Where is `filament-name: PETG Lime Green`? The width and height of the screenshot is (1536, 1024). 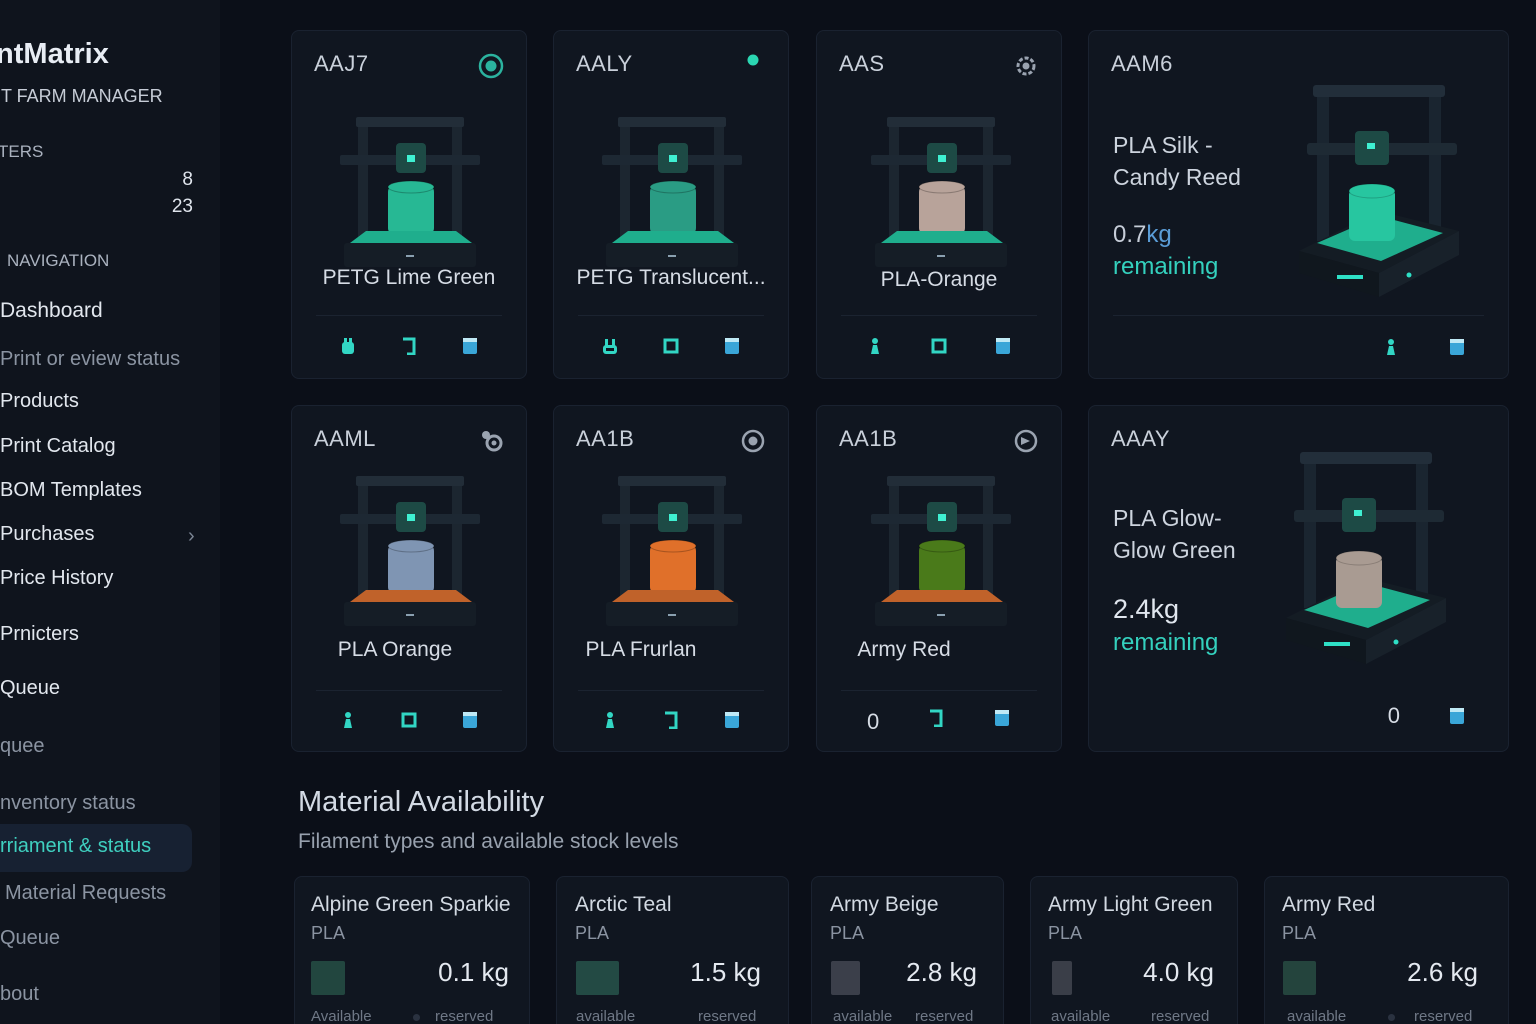
filament-name: PETG Lime Green is located at coordinates (409, 277).